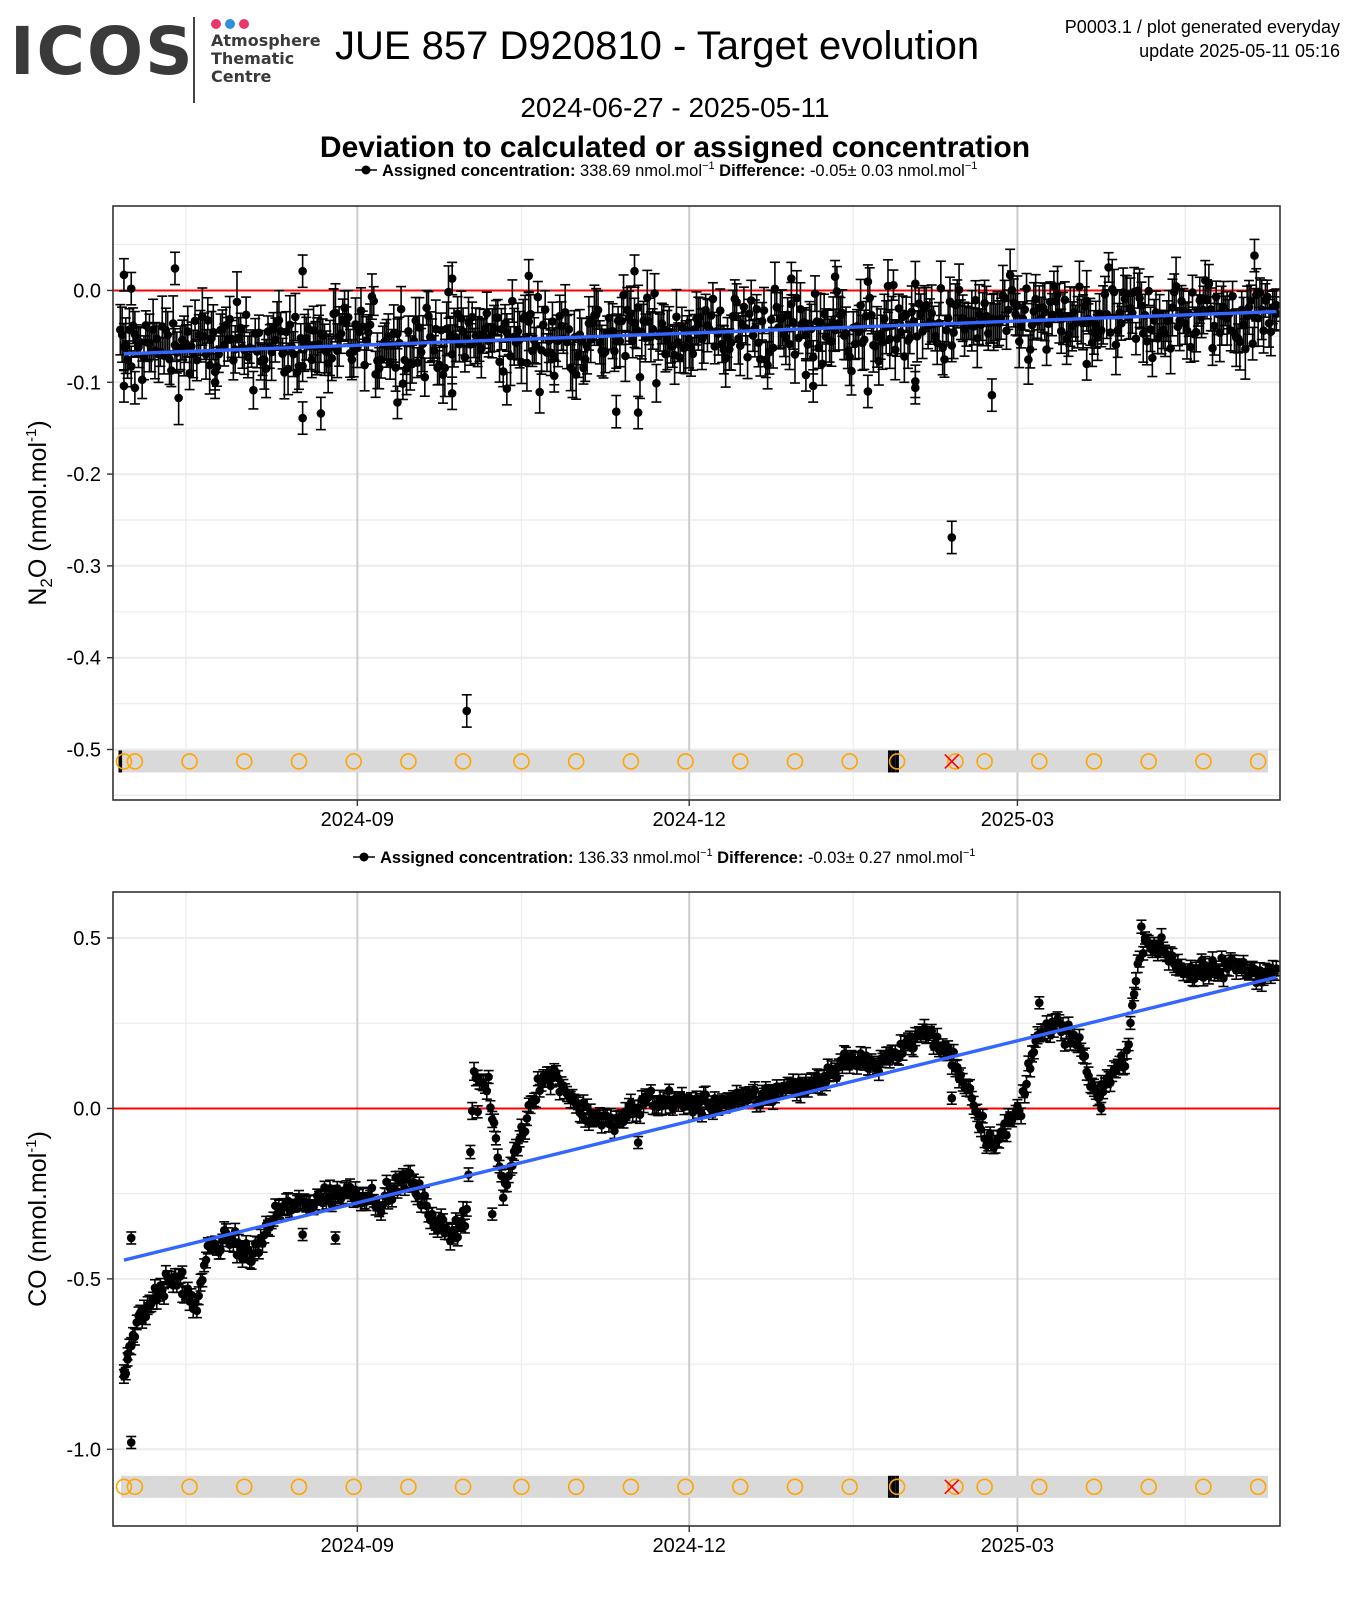 Image resolution: width=1350 pixels, height=1620 pixels. What do you see at coordinates (952, 761) in the screenshot?
I see `flag-cross-stroke` at bounding box center [952, 761].